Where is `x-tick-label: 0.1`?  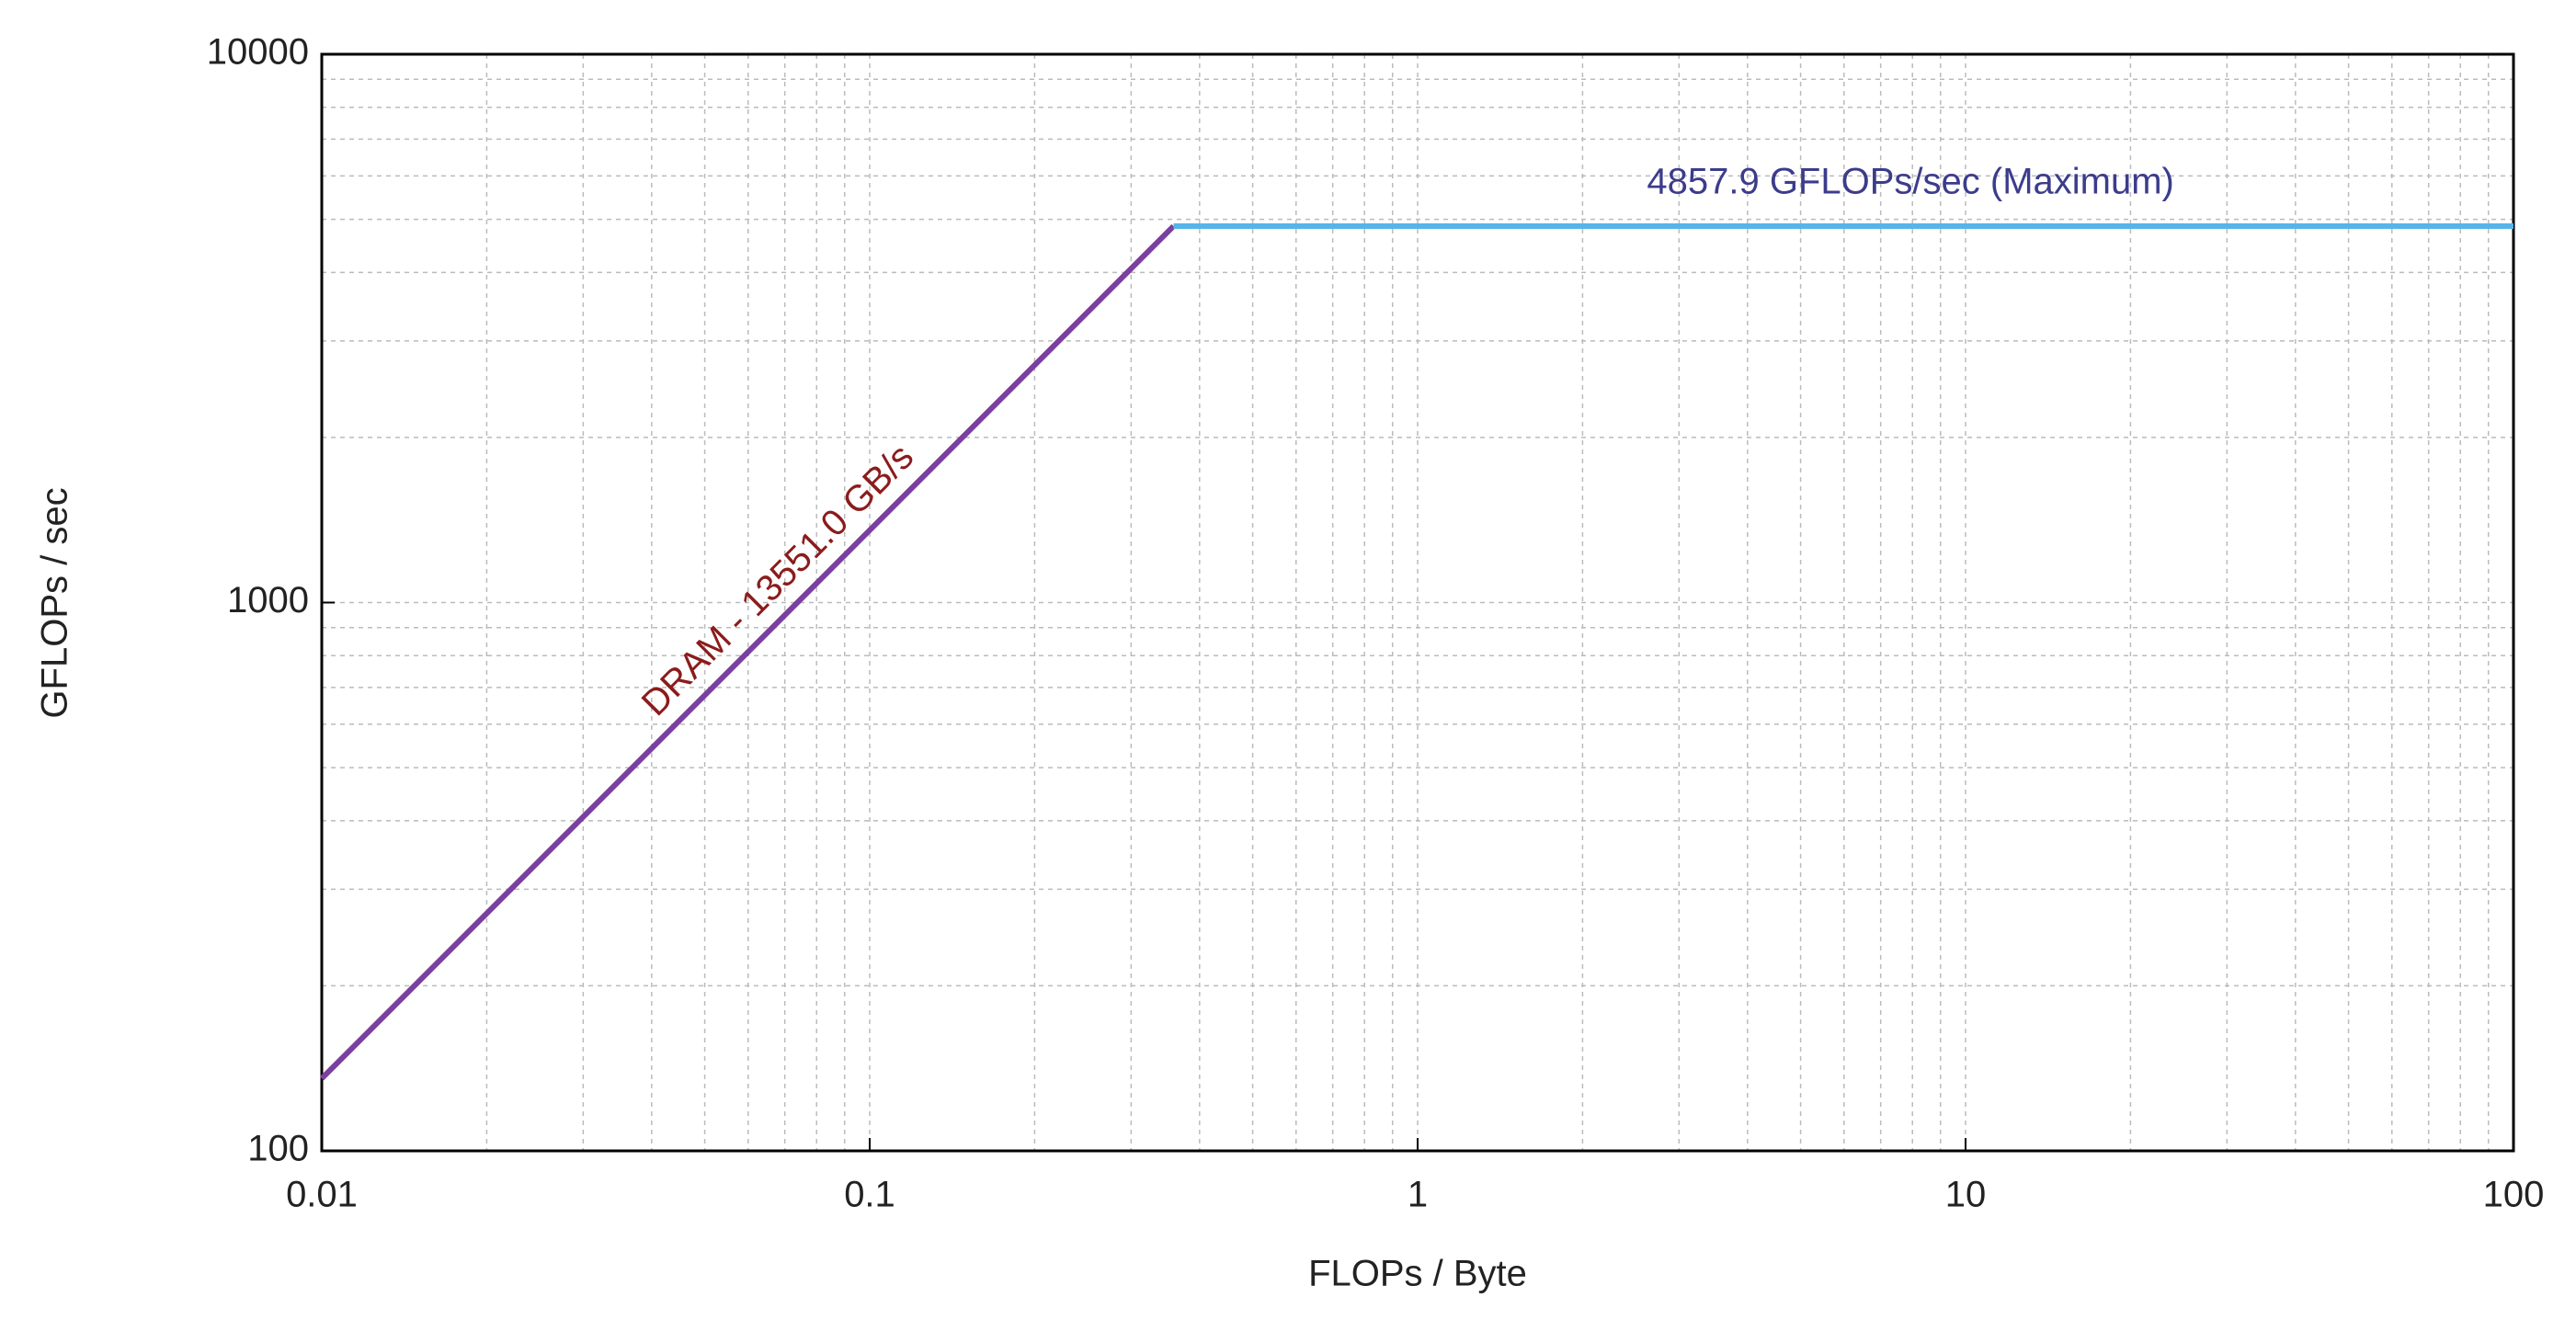 x-tick-label: 0.1 is located at coordinates (869, 1195).